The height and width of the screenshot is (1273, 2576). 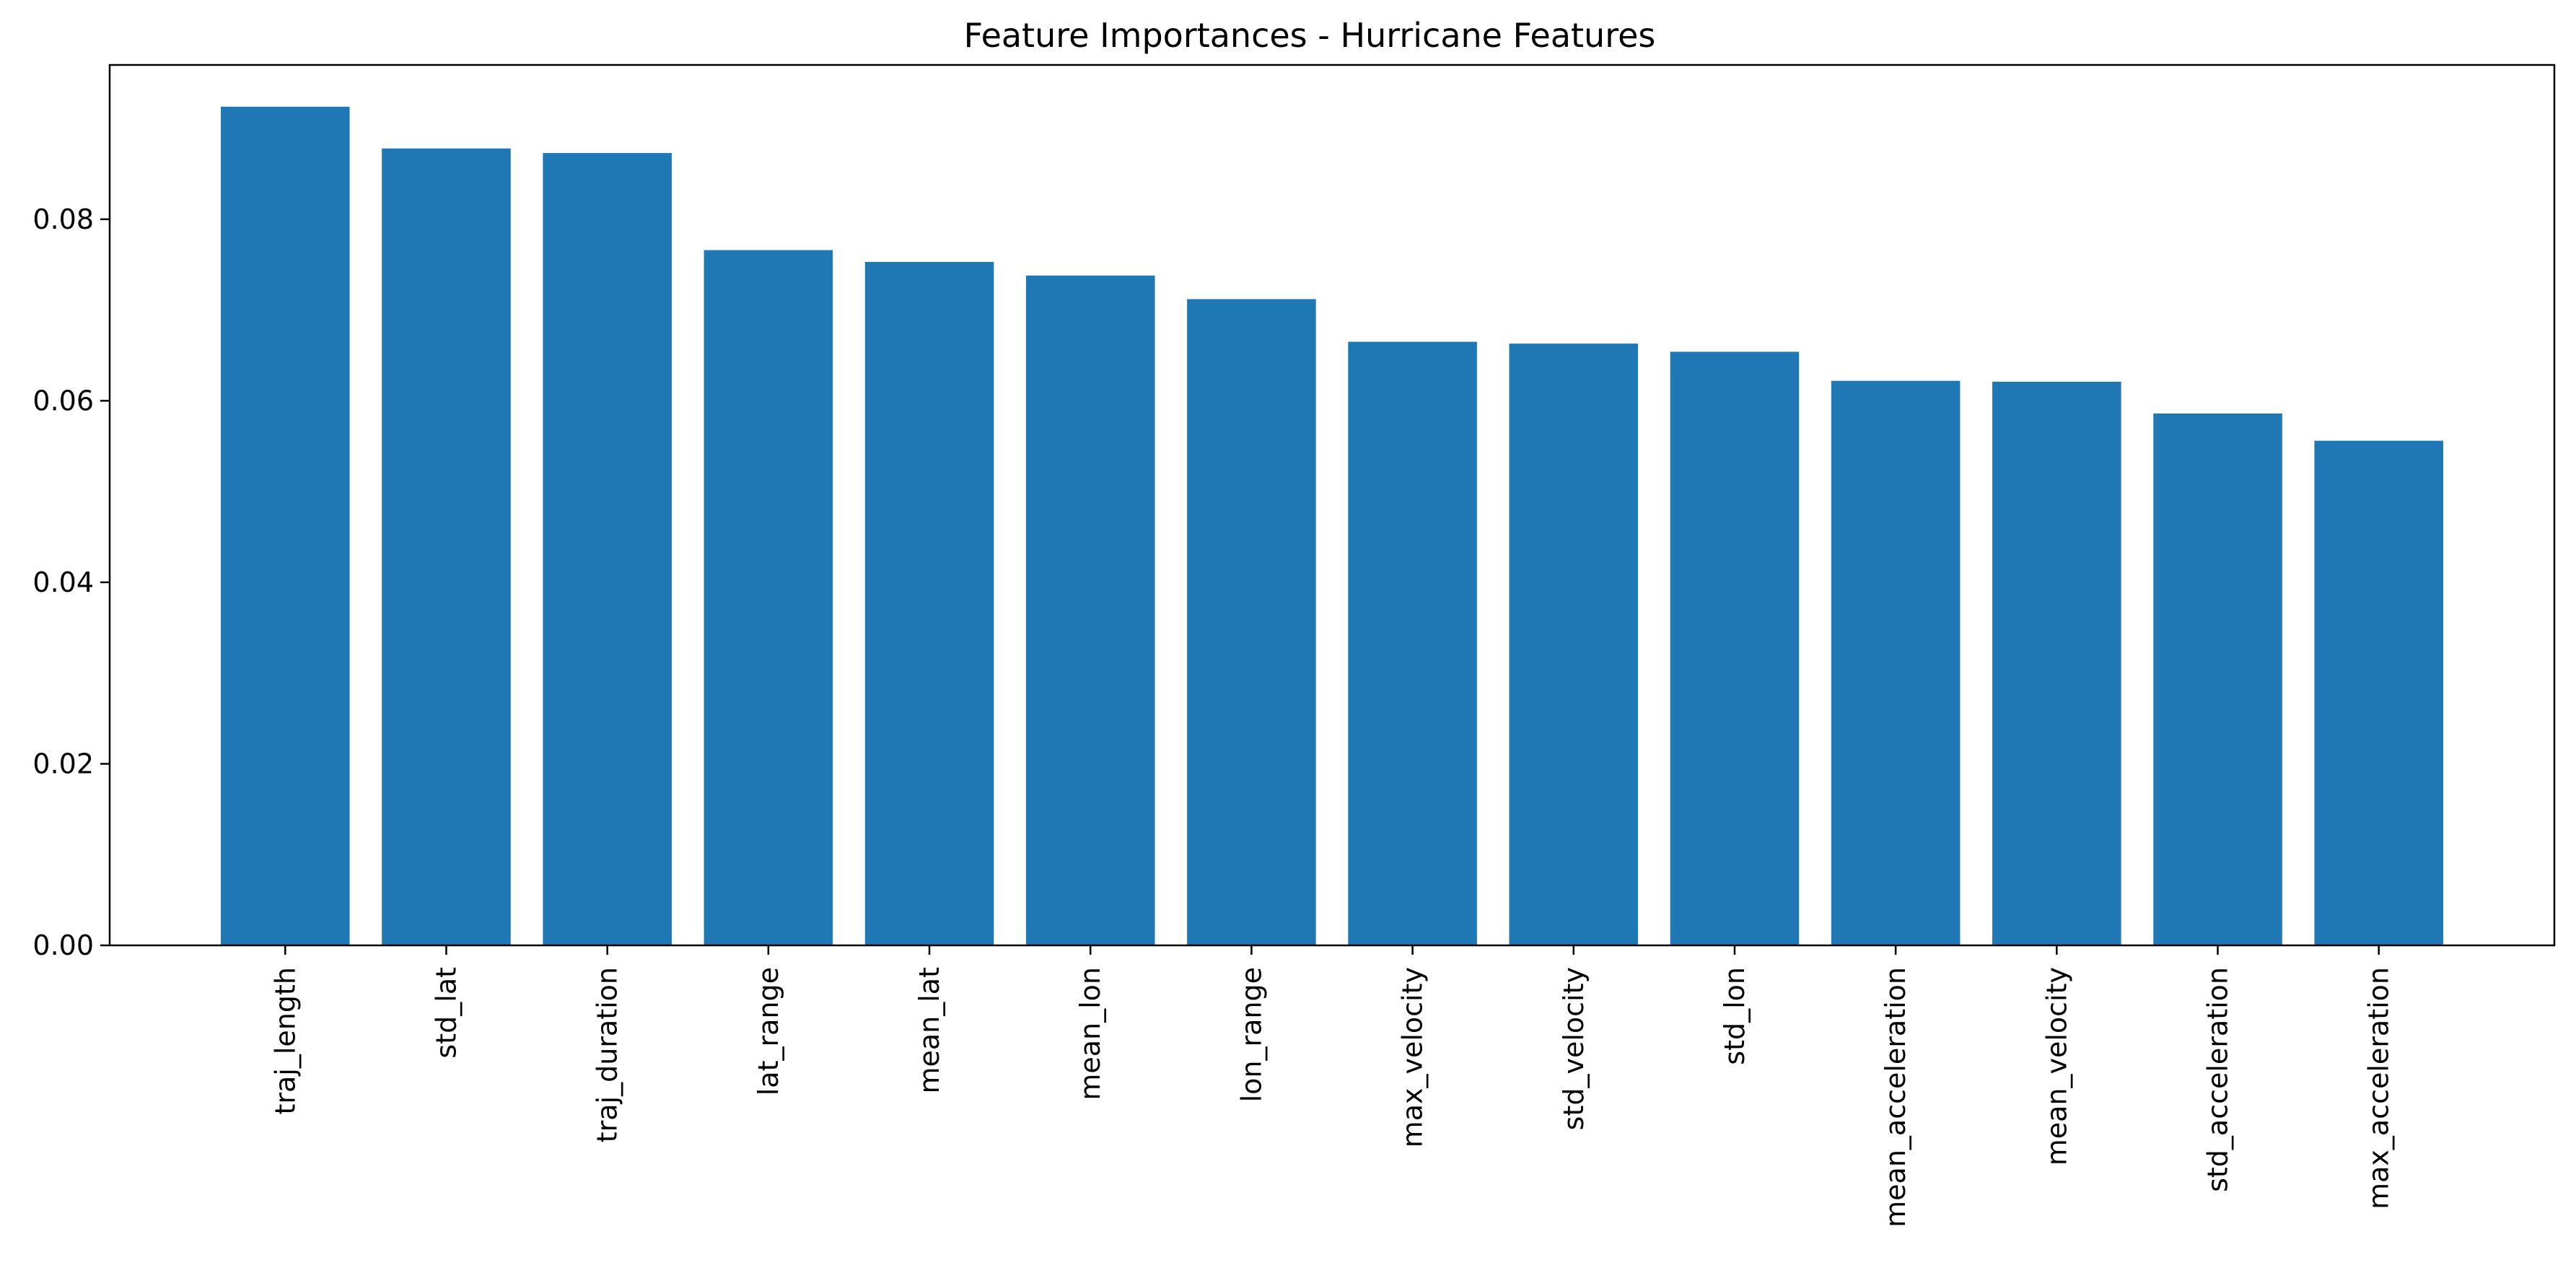 I want to click on bar-mean-lat, so click(x=929, y=603).